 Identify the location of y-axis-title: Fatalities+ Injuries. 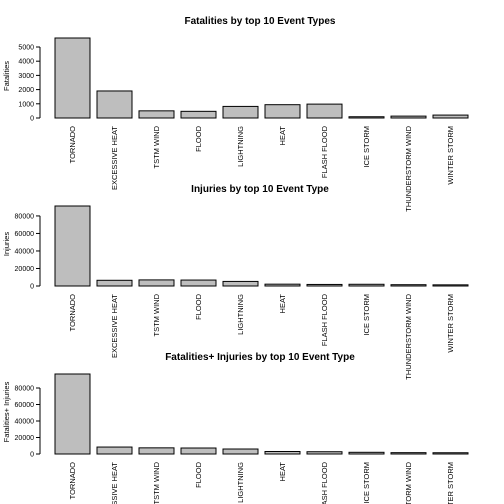
(6, 411).